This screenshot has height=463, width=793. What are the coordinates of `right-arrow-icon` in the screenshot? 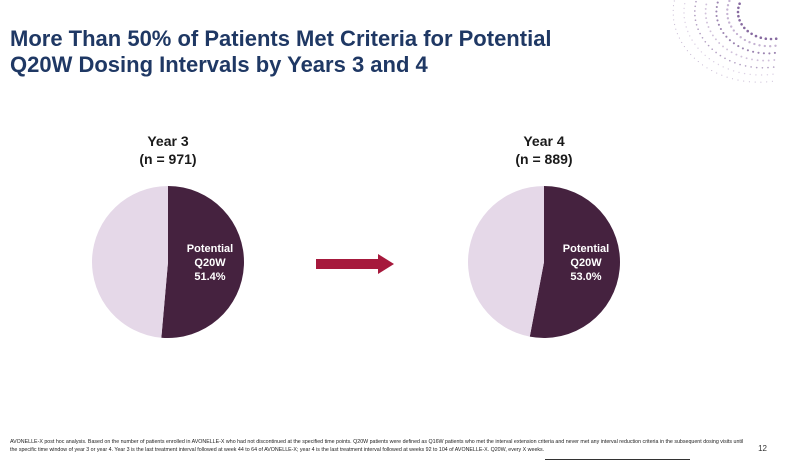 It's located at (355, 264).